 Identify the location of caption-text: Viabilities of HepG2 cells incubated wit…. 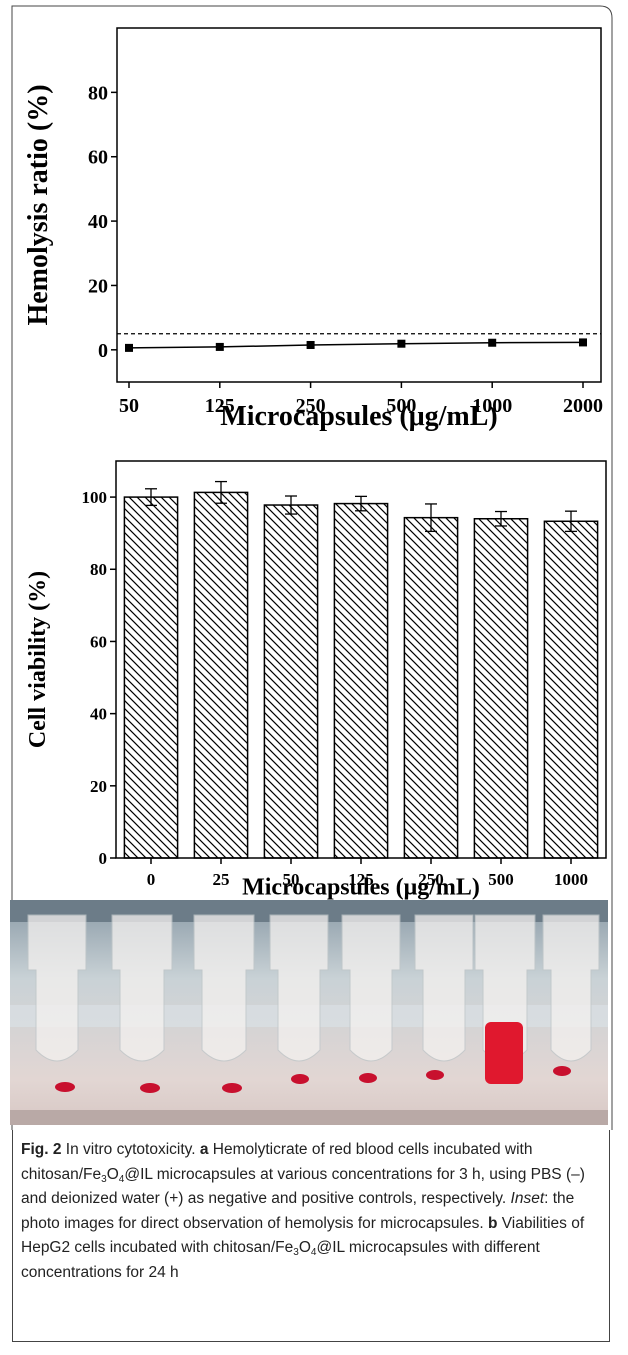
(303, 1235).